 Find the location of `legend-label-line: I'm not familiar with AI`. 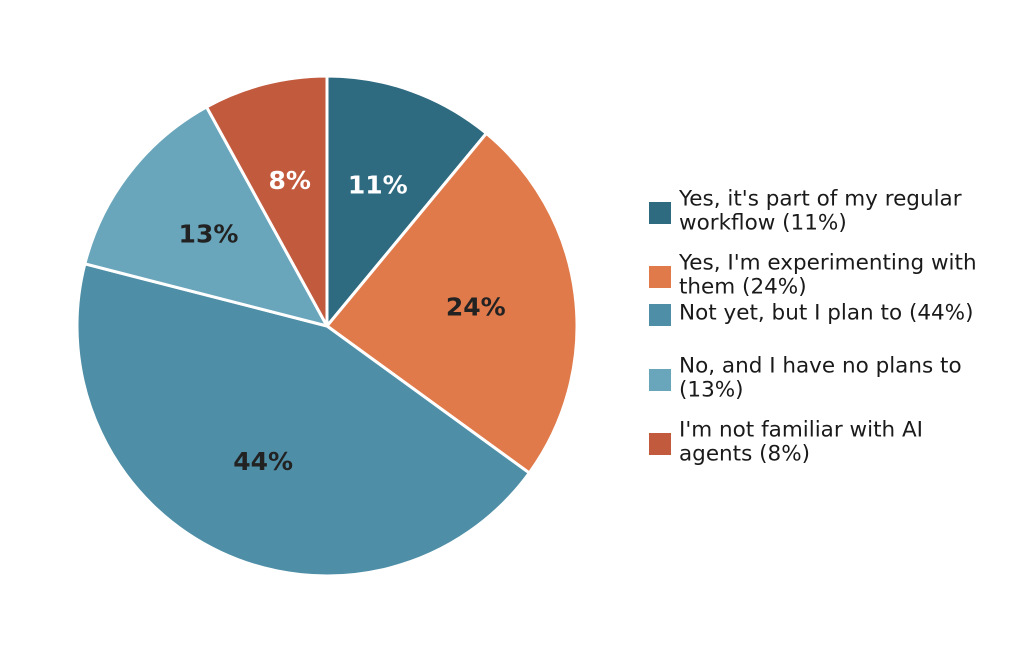

legend-label-line: I'm not familiar with AI is located at coordinates (801, 430).